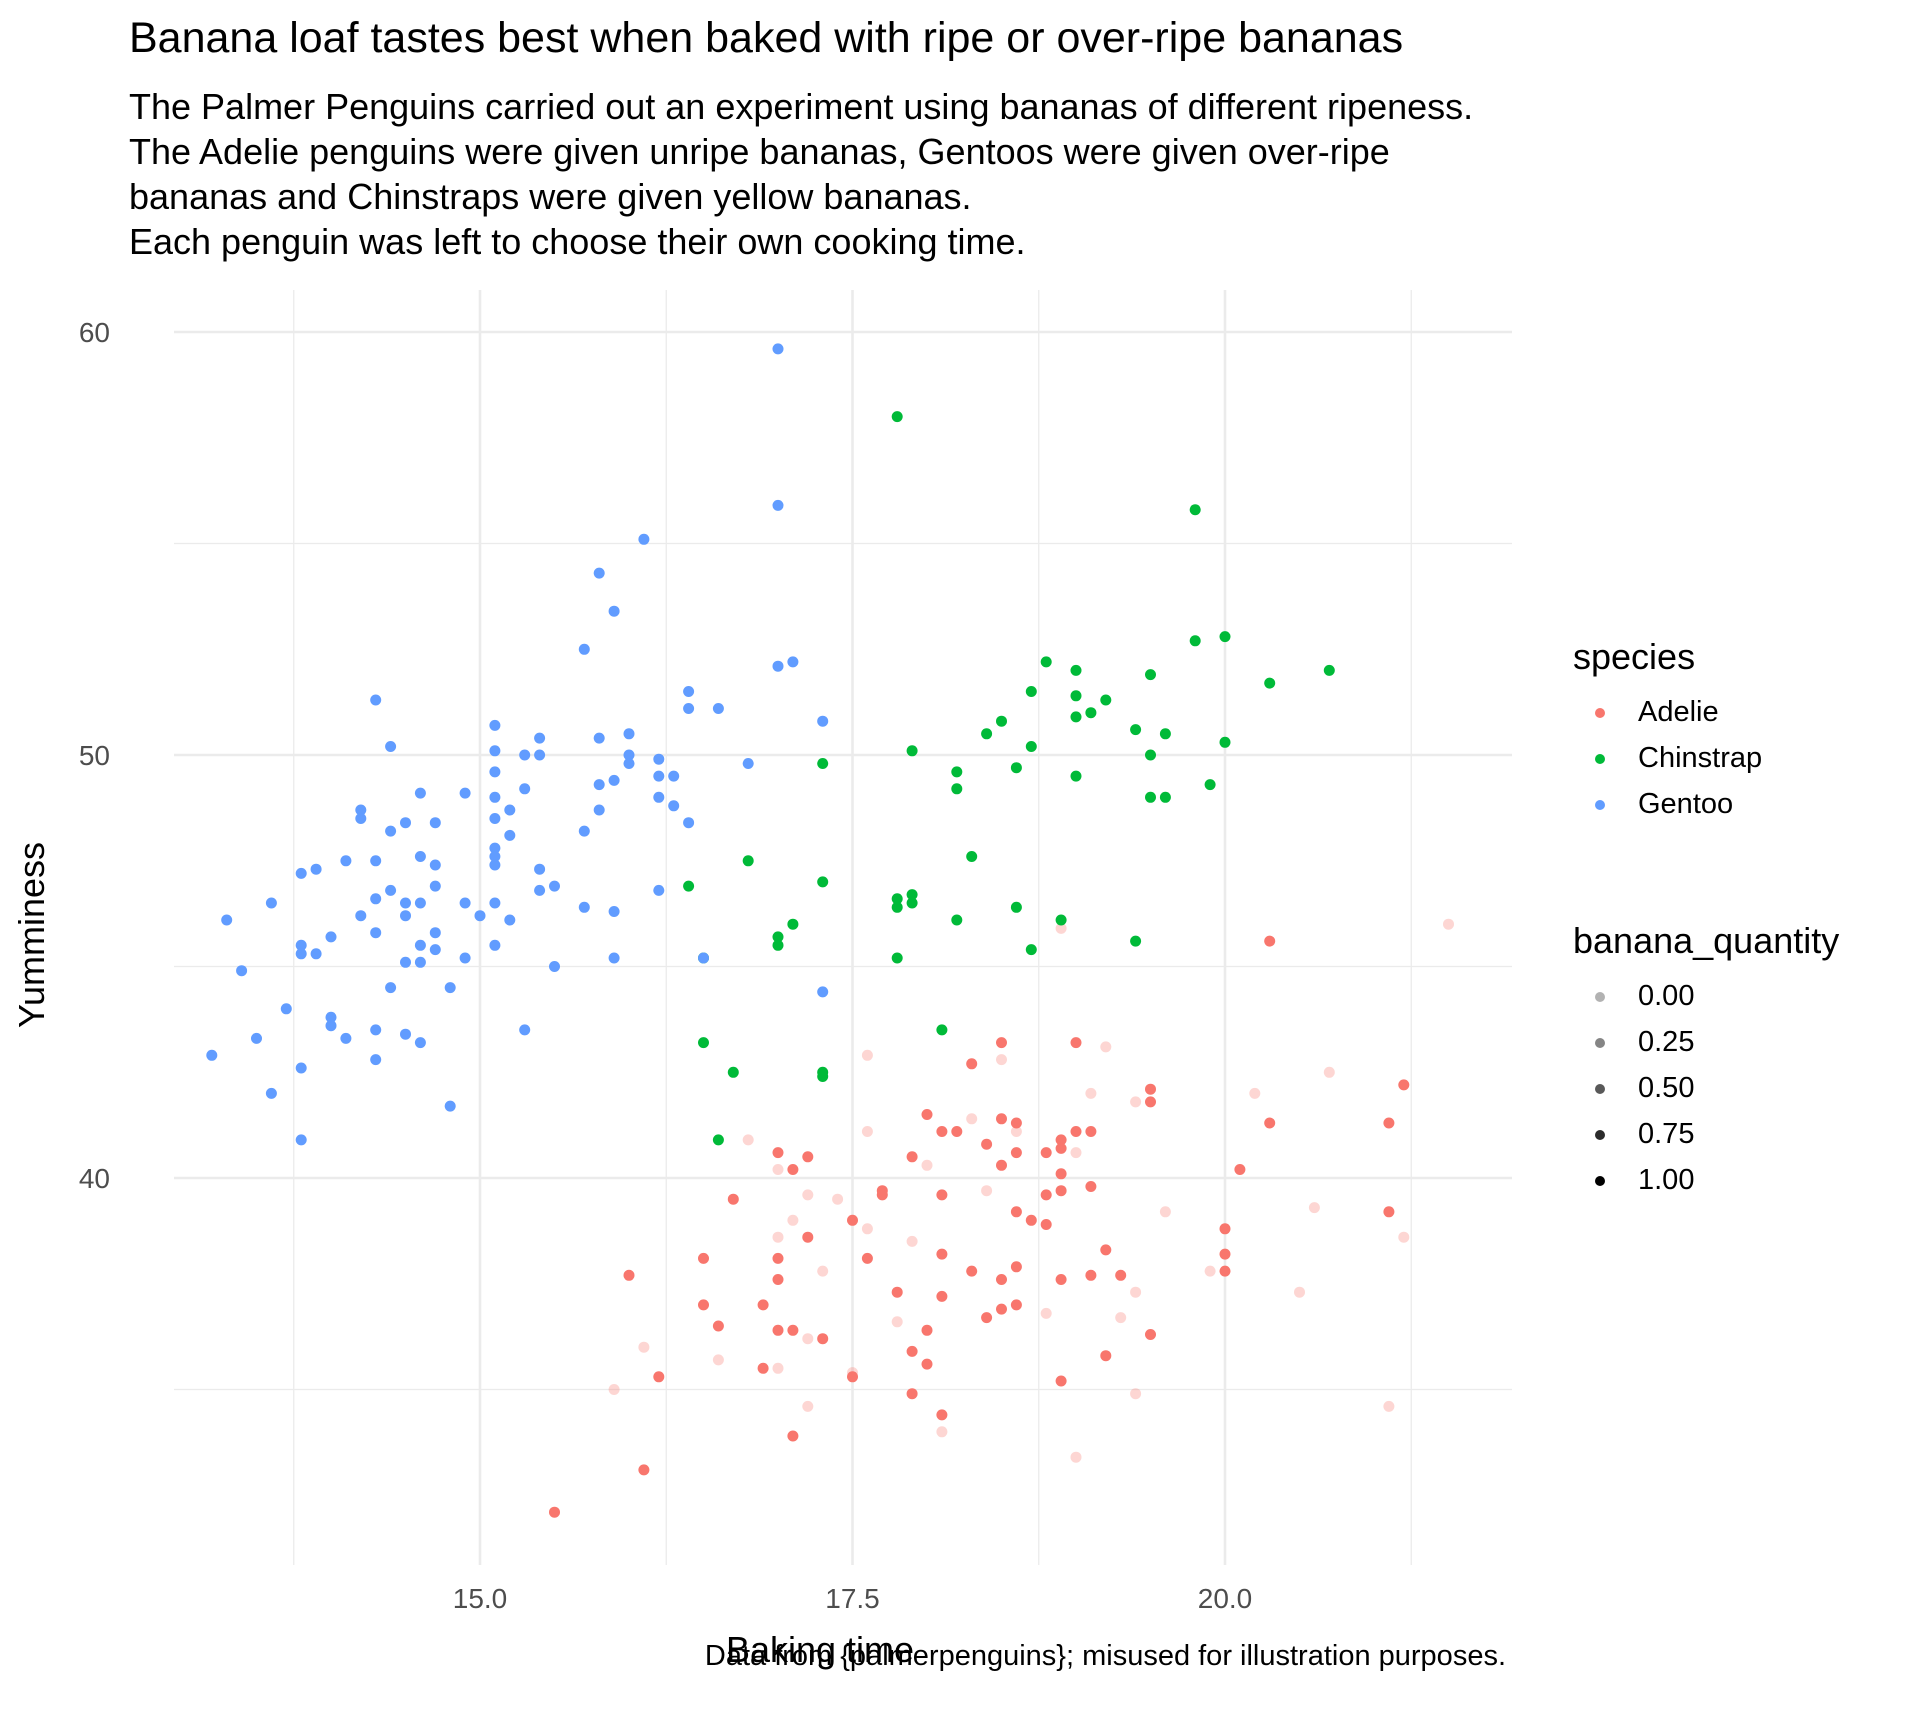 This screenshot has width=1920, height=1728. I want to click on adelie-key, so click(1600, 713).